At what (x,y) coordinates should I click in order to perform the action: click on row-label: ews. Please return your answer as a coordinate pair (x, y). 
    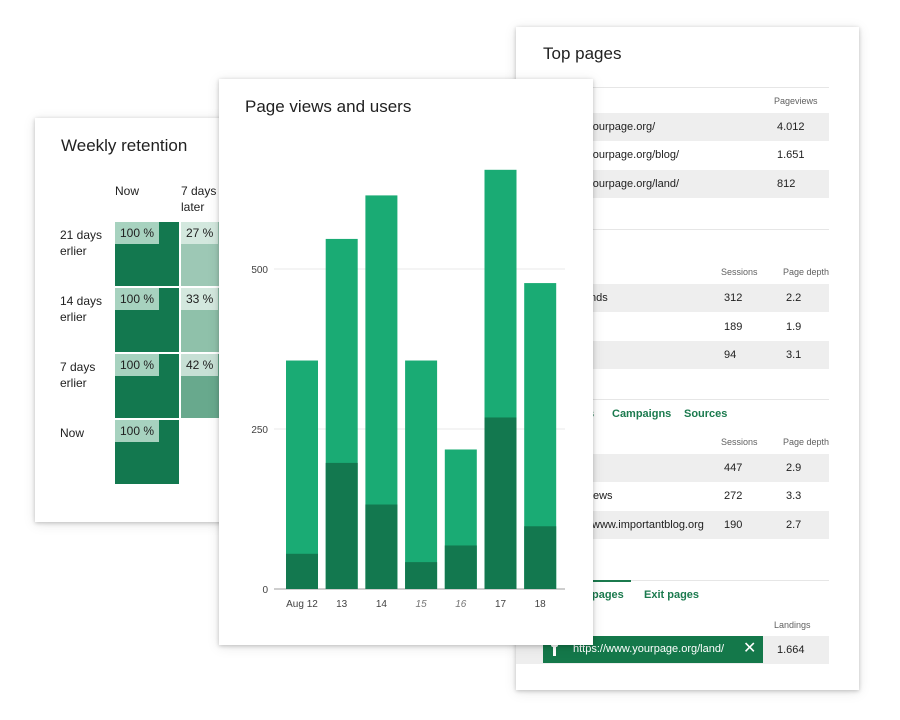
    Looking at the image, I should click on (603, 496).